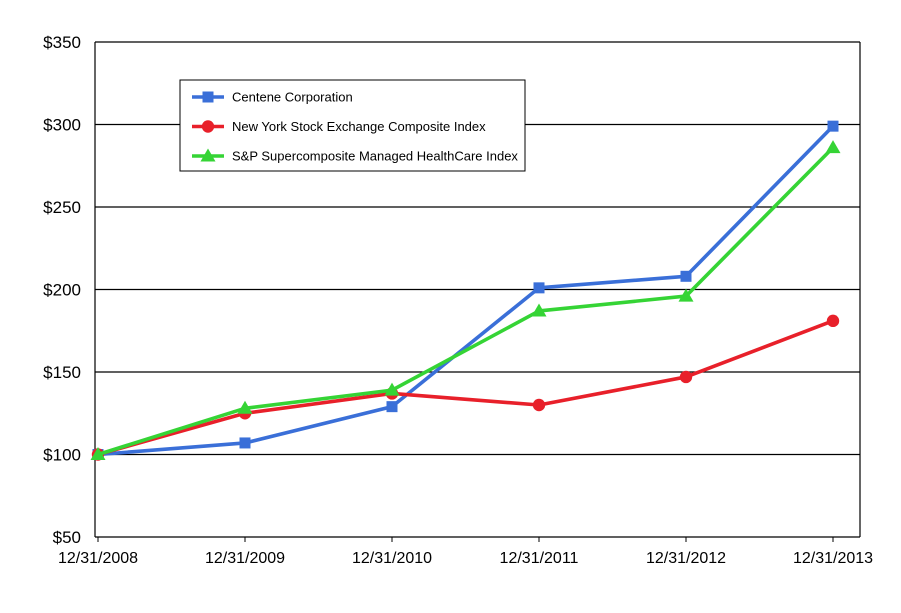  I want to click on y-axis-label-50: $50, so click(67, 537).